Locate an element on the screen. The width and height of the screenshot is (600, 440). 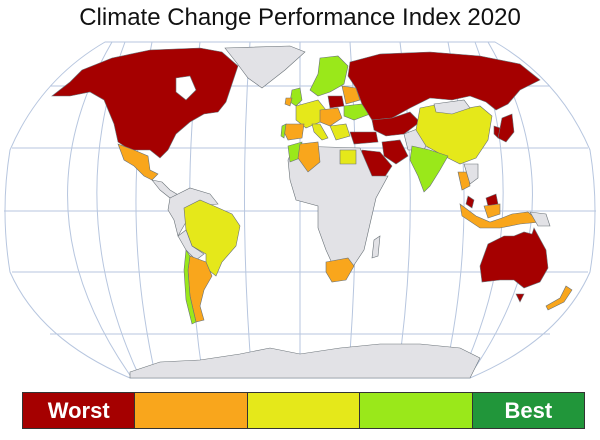
iran is located at coordinates (395, 152).